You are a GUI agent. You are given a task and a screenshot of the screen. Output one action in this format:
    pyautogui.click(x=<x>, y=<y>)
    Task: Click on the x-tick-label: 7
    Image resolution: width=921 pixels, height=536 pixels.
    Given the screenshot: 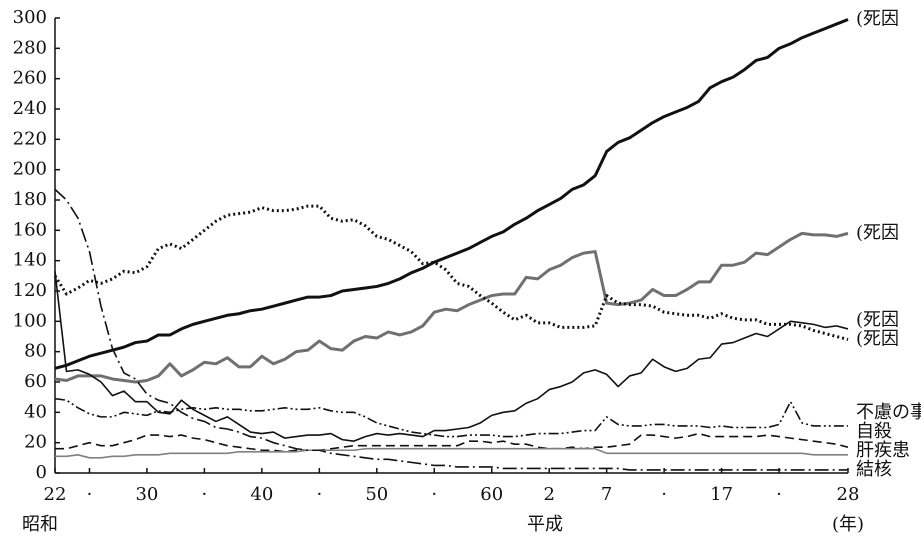 What is the action you would take?
    pyautogui.click(x=606, y=494)
    